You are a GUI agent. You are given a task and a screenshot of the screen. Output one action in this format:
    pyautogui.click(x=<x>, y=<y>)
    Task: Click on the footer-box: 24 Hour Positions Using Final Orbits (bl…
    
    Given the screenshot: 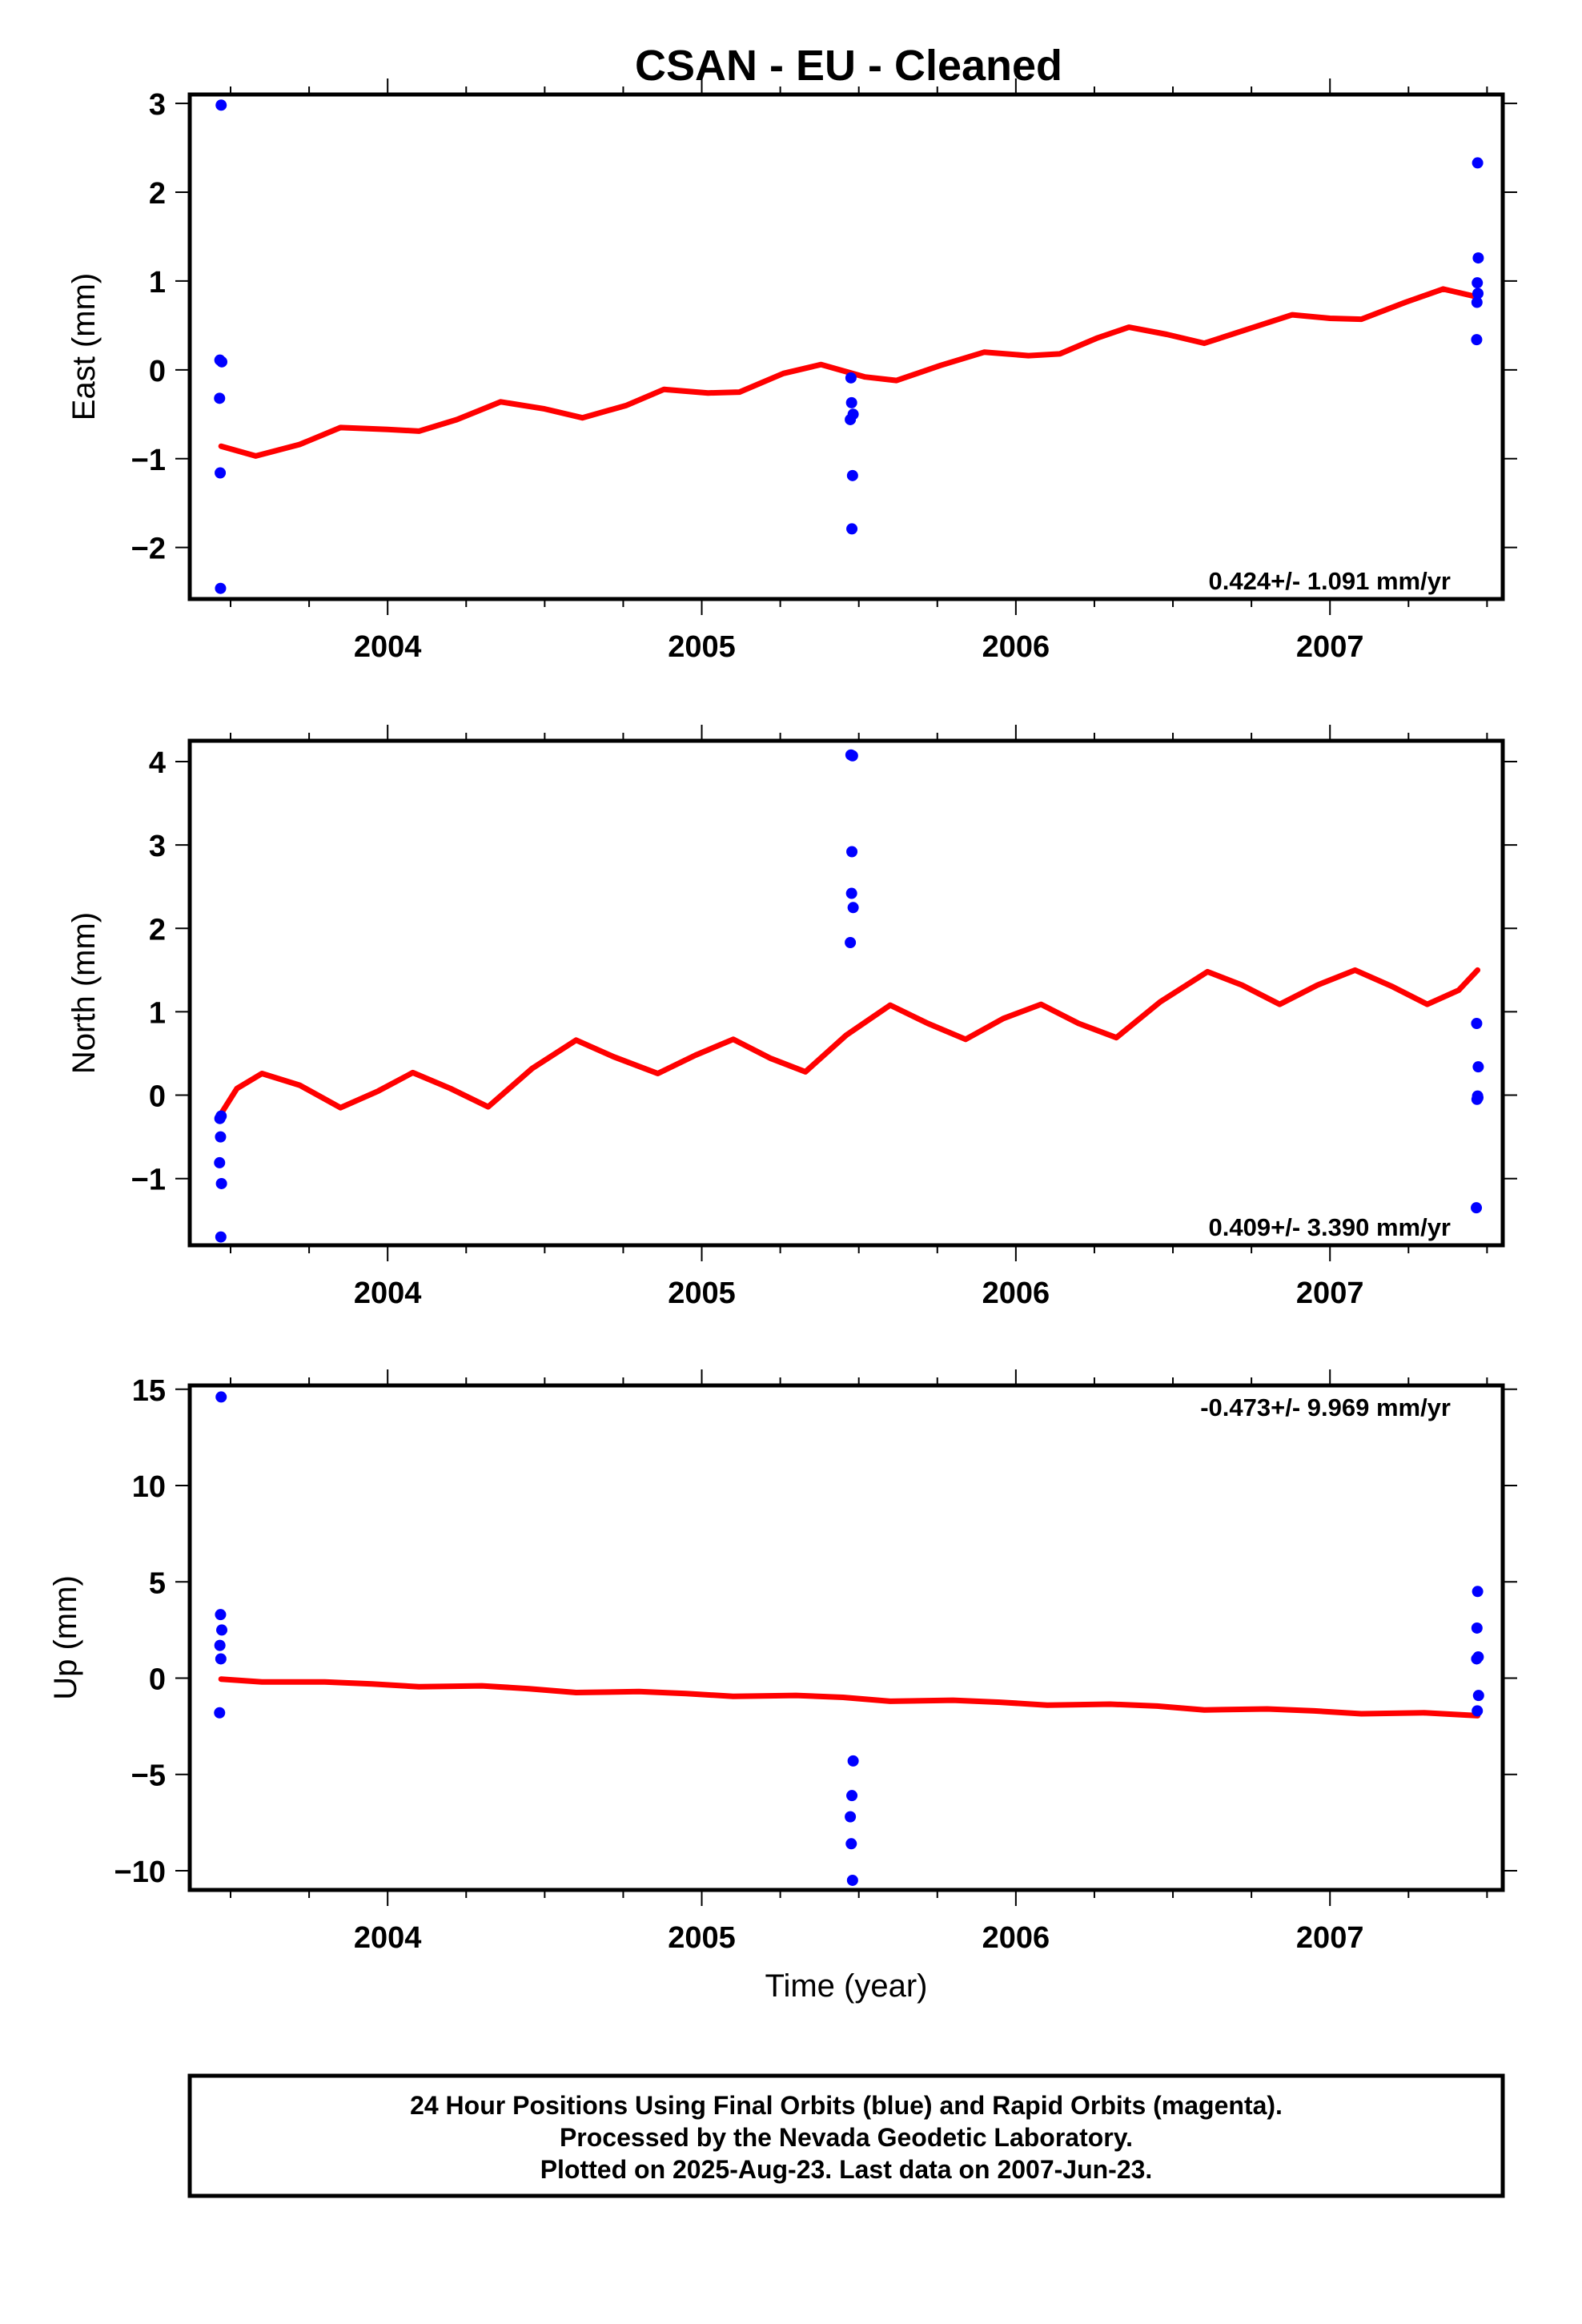 What is the action you would take?
    pyautogui.click(x=846, y=2135)
    